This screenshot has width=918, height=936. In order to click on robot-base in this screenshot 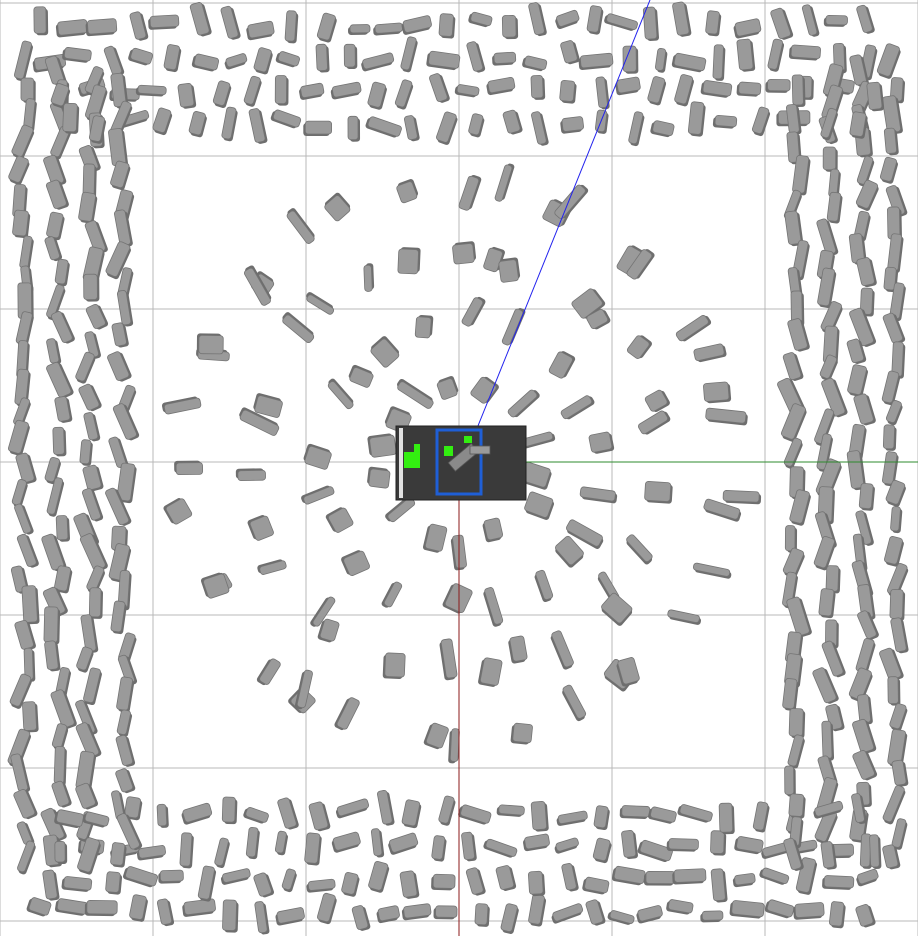, I will do `click(461, 463)`.